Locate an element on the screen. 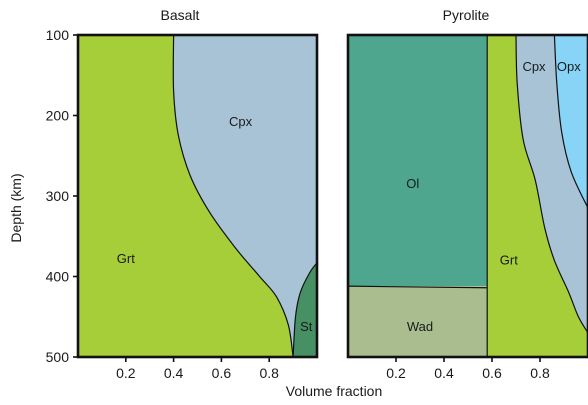  panel-title-pyrolite: Pyrolite is located at coordinates (466, 15).